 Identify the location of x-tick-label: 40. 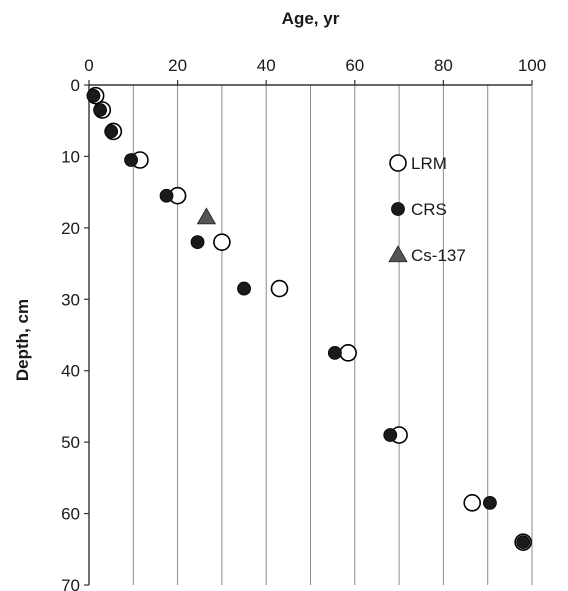
(266, 65).